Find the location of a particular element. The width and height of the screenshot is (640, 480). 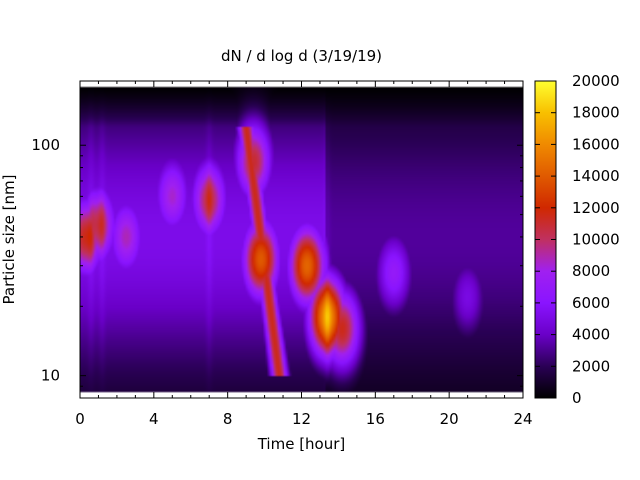

colorbar-tick-label: 0 is located at coordinates (577, 398).